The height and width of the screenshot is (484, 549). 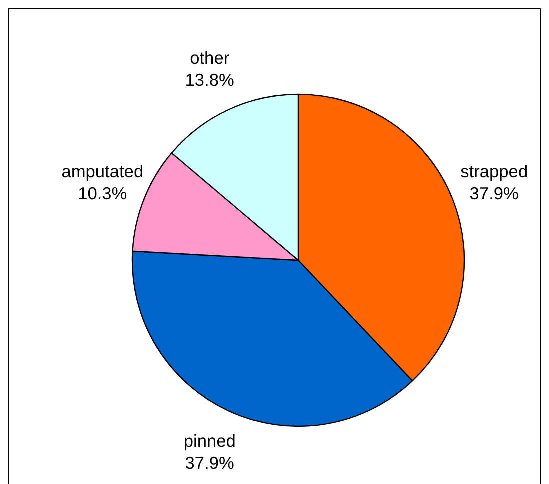 What do you see at coordinates (103, 172) in the screenshot?
I see `slice-label: amputated` at bounding box center [103, 172].